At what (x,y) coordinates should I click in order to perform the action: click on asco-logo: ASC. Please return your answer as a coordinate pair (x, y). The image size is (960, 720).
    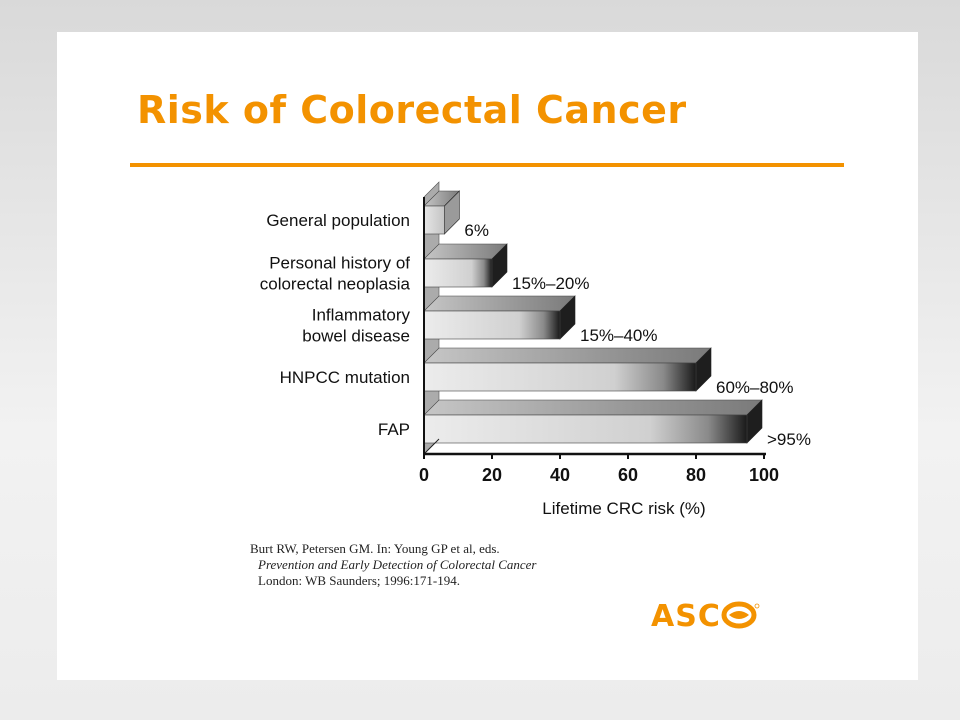
    Looking at the image, I should click on (706, 615).